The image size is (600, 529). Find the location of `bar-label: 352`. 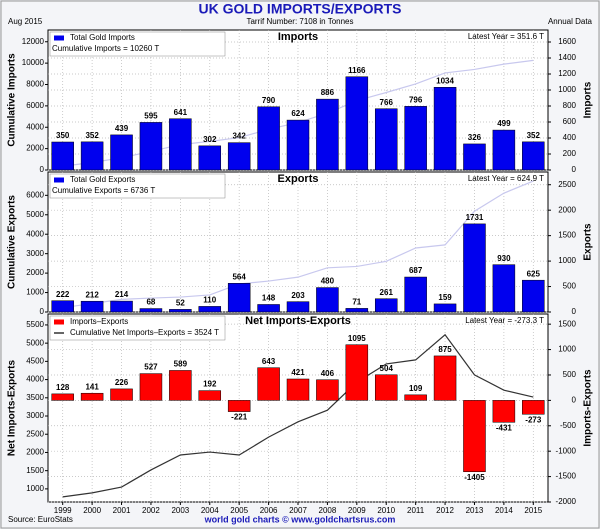

bar-label: 352 is located at coordinates (92, 135).